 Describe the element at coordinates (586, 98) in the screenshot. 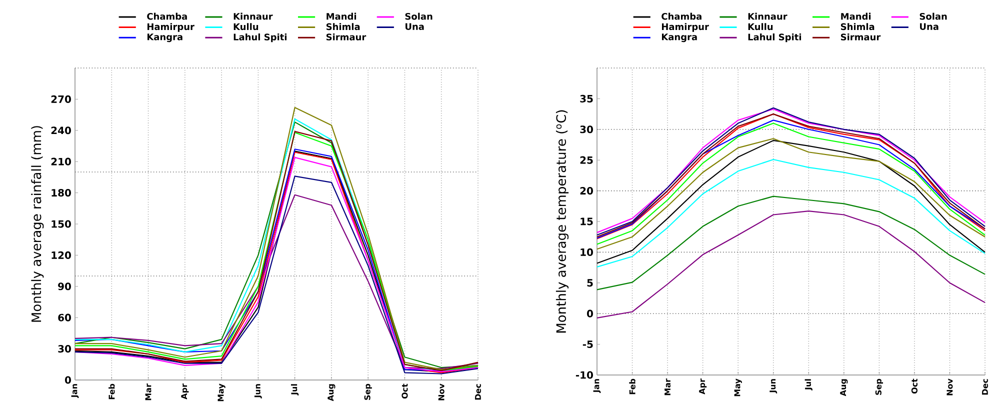

I see `y-tick-label: 35` at that location.